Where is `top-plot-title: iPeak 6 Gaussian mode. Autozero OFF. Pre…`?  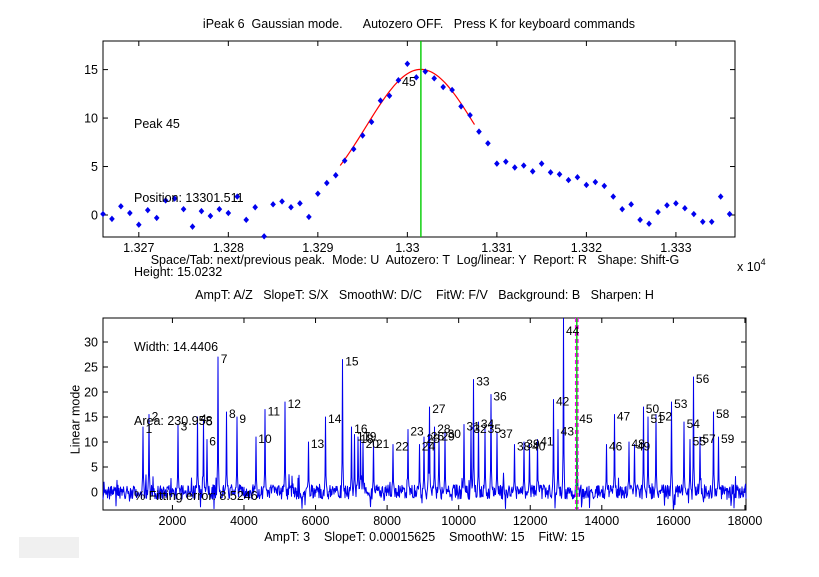 top-plot-title: iPeak 6 Gaussian mode. Autozero OFF. Pre… is located at coordinates (419, 24).